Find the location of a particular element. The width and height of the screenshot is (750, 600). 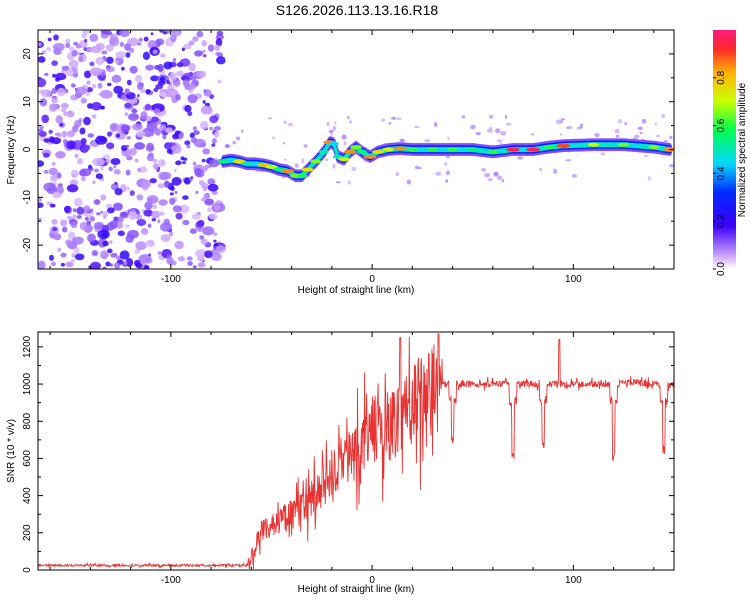

y-tick-label: -10 is located at coordinates (27, 197).